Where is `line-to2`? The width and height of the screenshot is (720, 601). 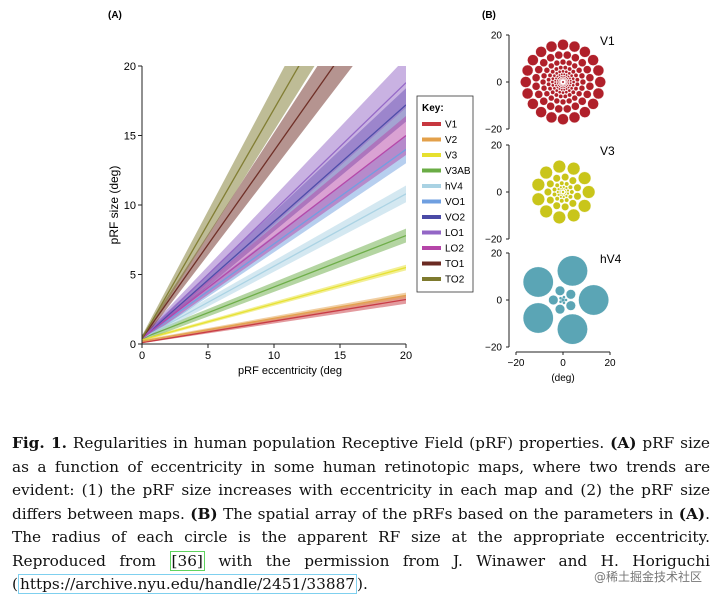
line-to2 is located at coordinates (221, 202).